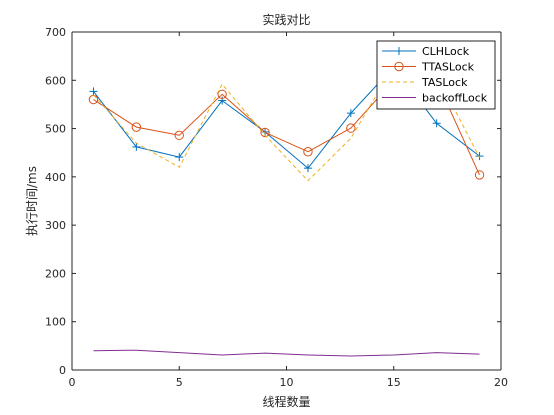 This screenshot has width=554, height=415. What do you see at coordinates (455, 98) in the screenshot?
I see `legend-label-backofflock: backoffLock` at bounding box center [455, 98].